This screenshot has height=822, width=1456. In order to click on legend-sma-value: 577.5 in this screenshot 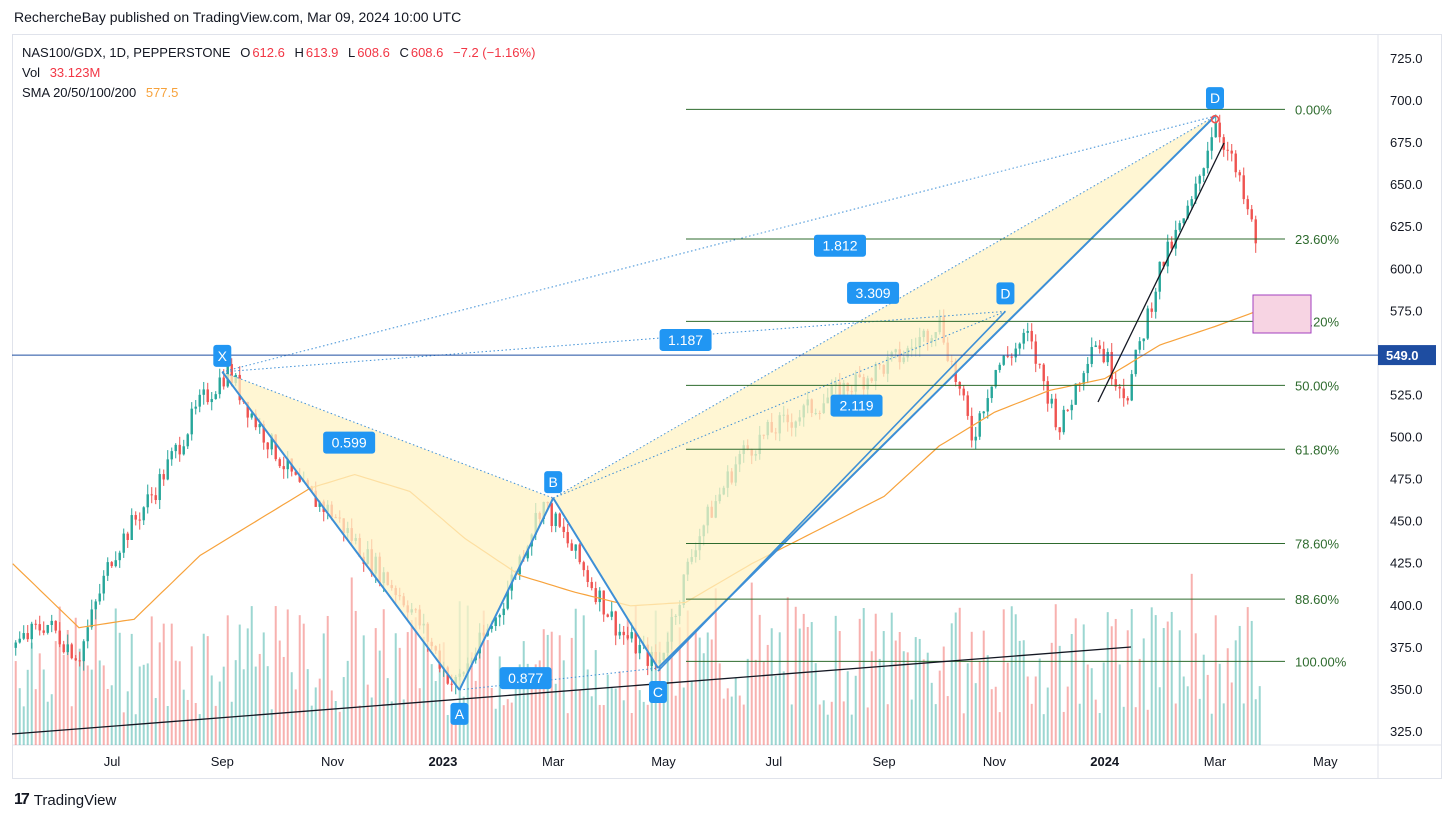, I will do `click(162, 92)`.